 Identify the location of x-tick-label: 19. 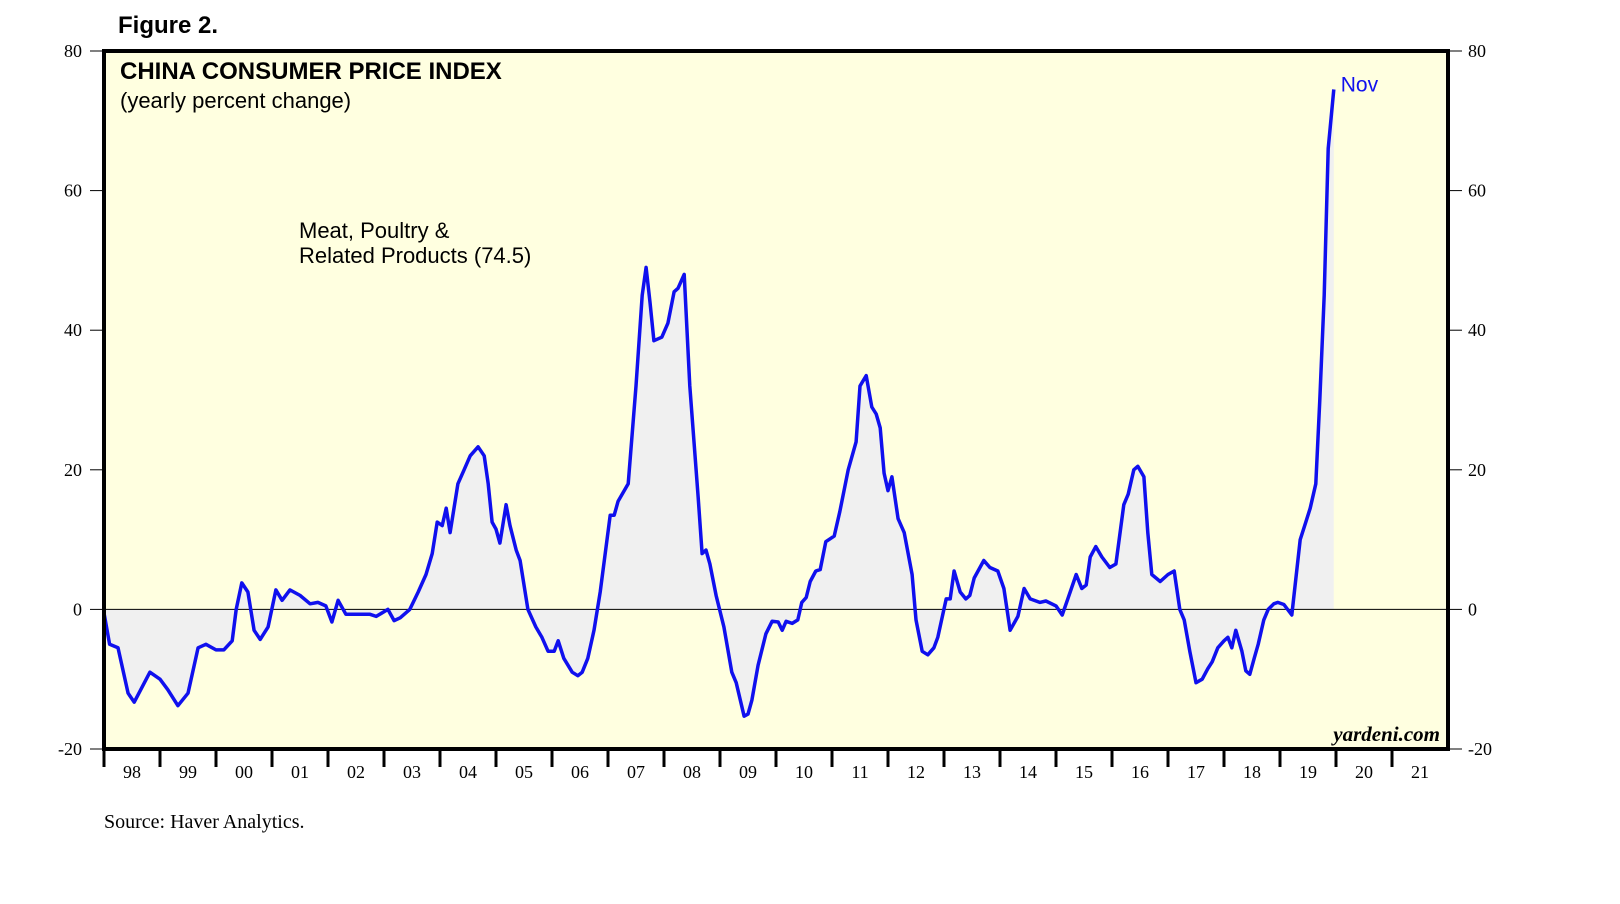
(1308, 772).